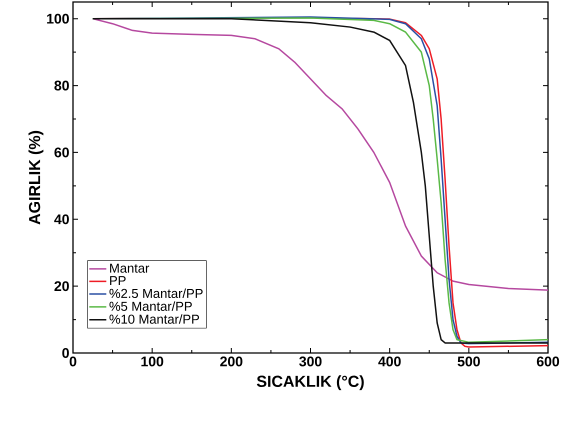 This screenshot has width=564, height=427. Describe the element at coordinates (310, 382) in the screenshot. I see `x-axis-title: SICAKLIK (°C)` at that location.